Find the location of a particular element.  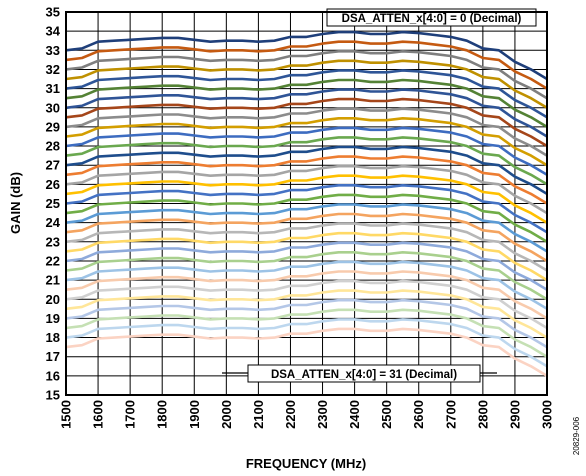

x-tick-label: 2300 is located at coordinates (322, 414).